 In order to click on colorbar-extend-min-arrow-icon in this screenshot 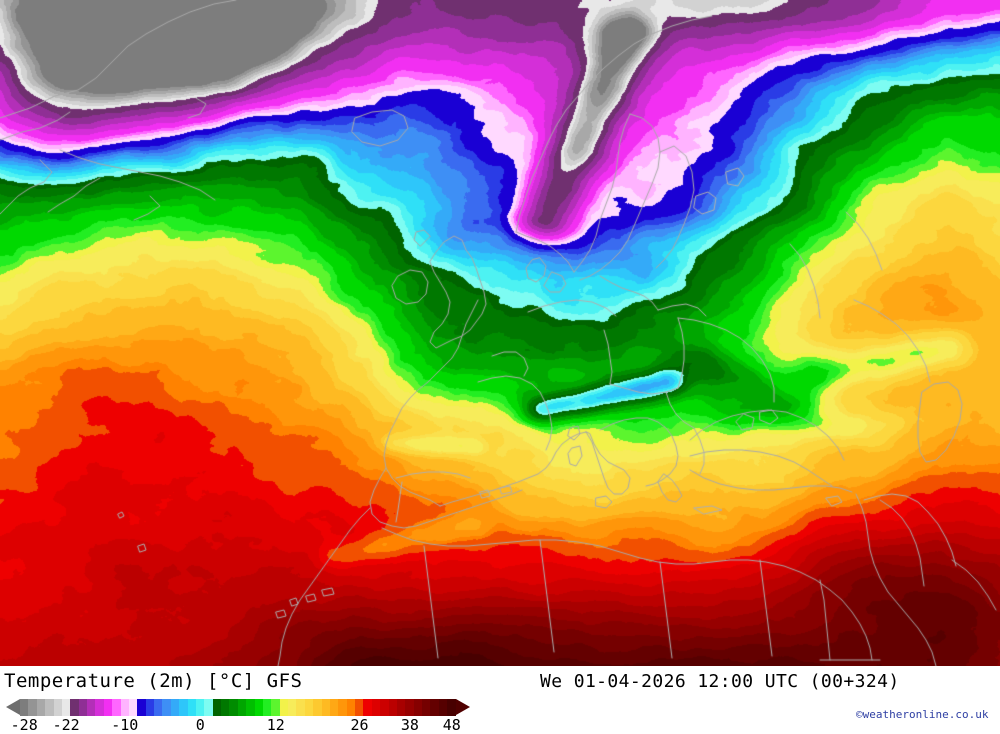, I will do `click(13, 707)`.